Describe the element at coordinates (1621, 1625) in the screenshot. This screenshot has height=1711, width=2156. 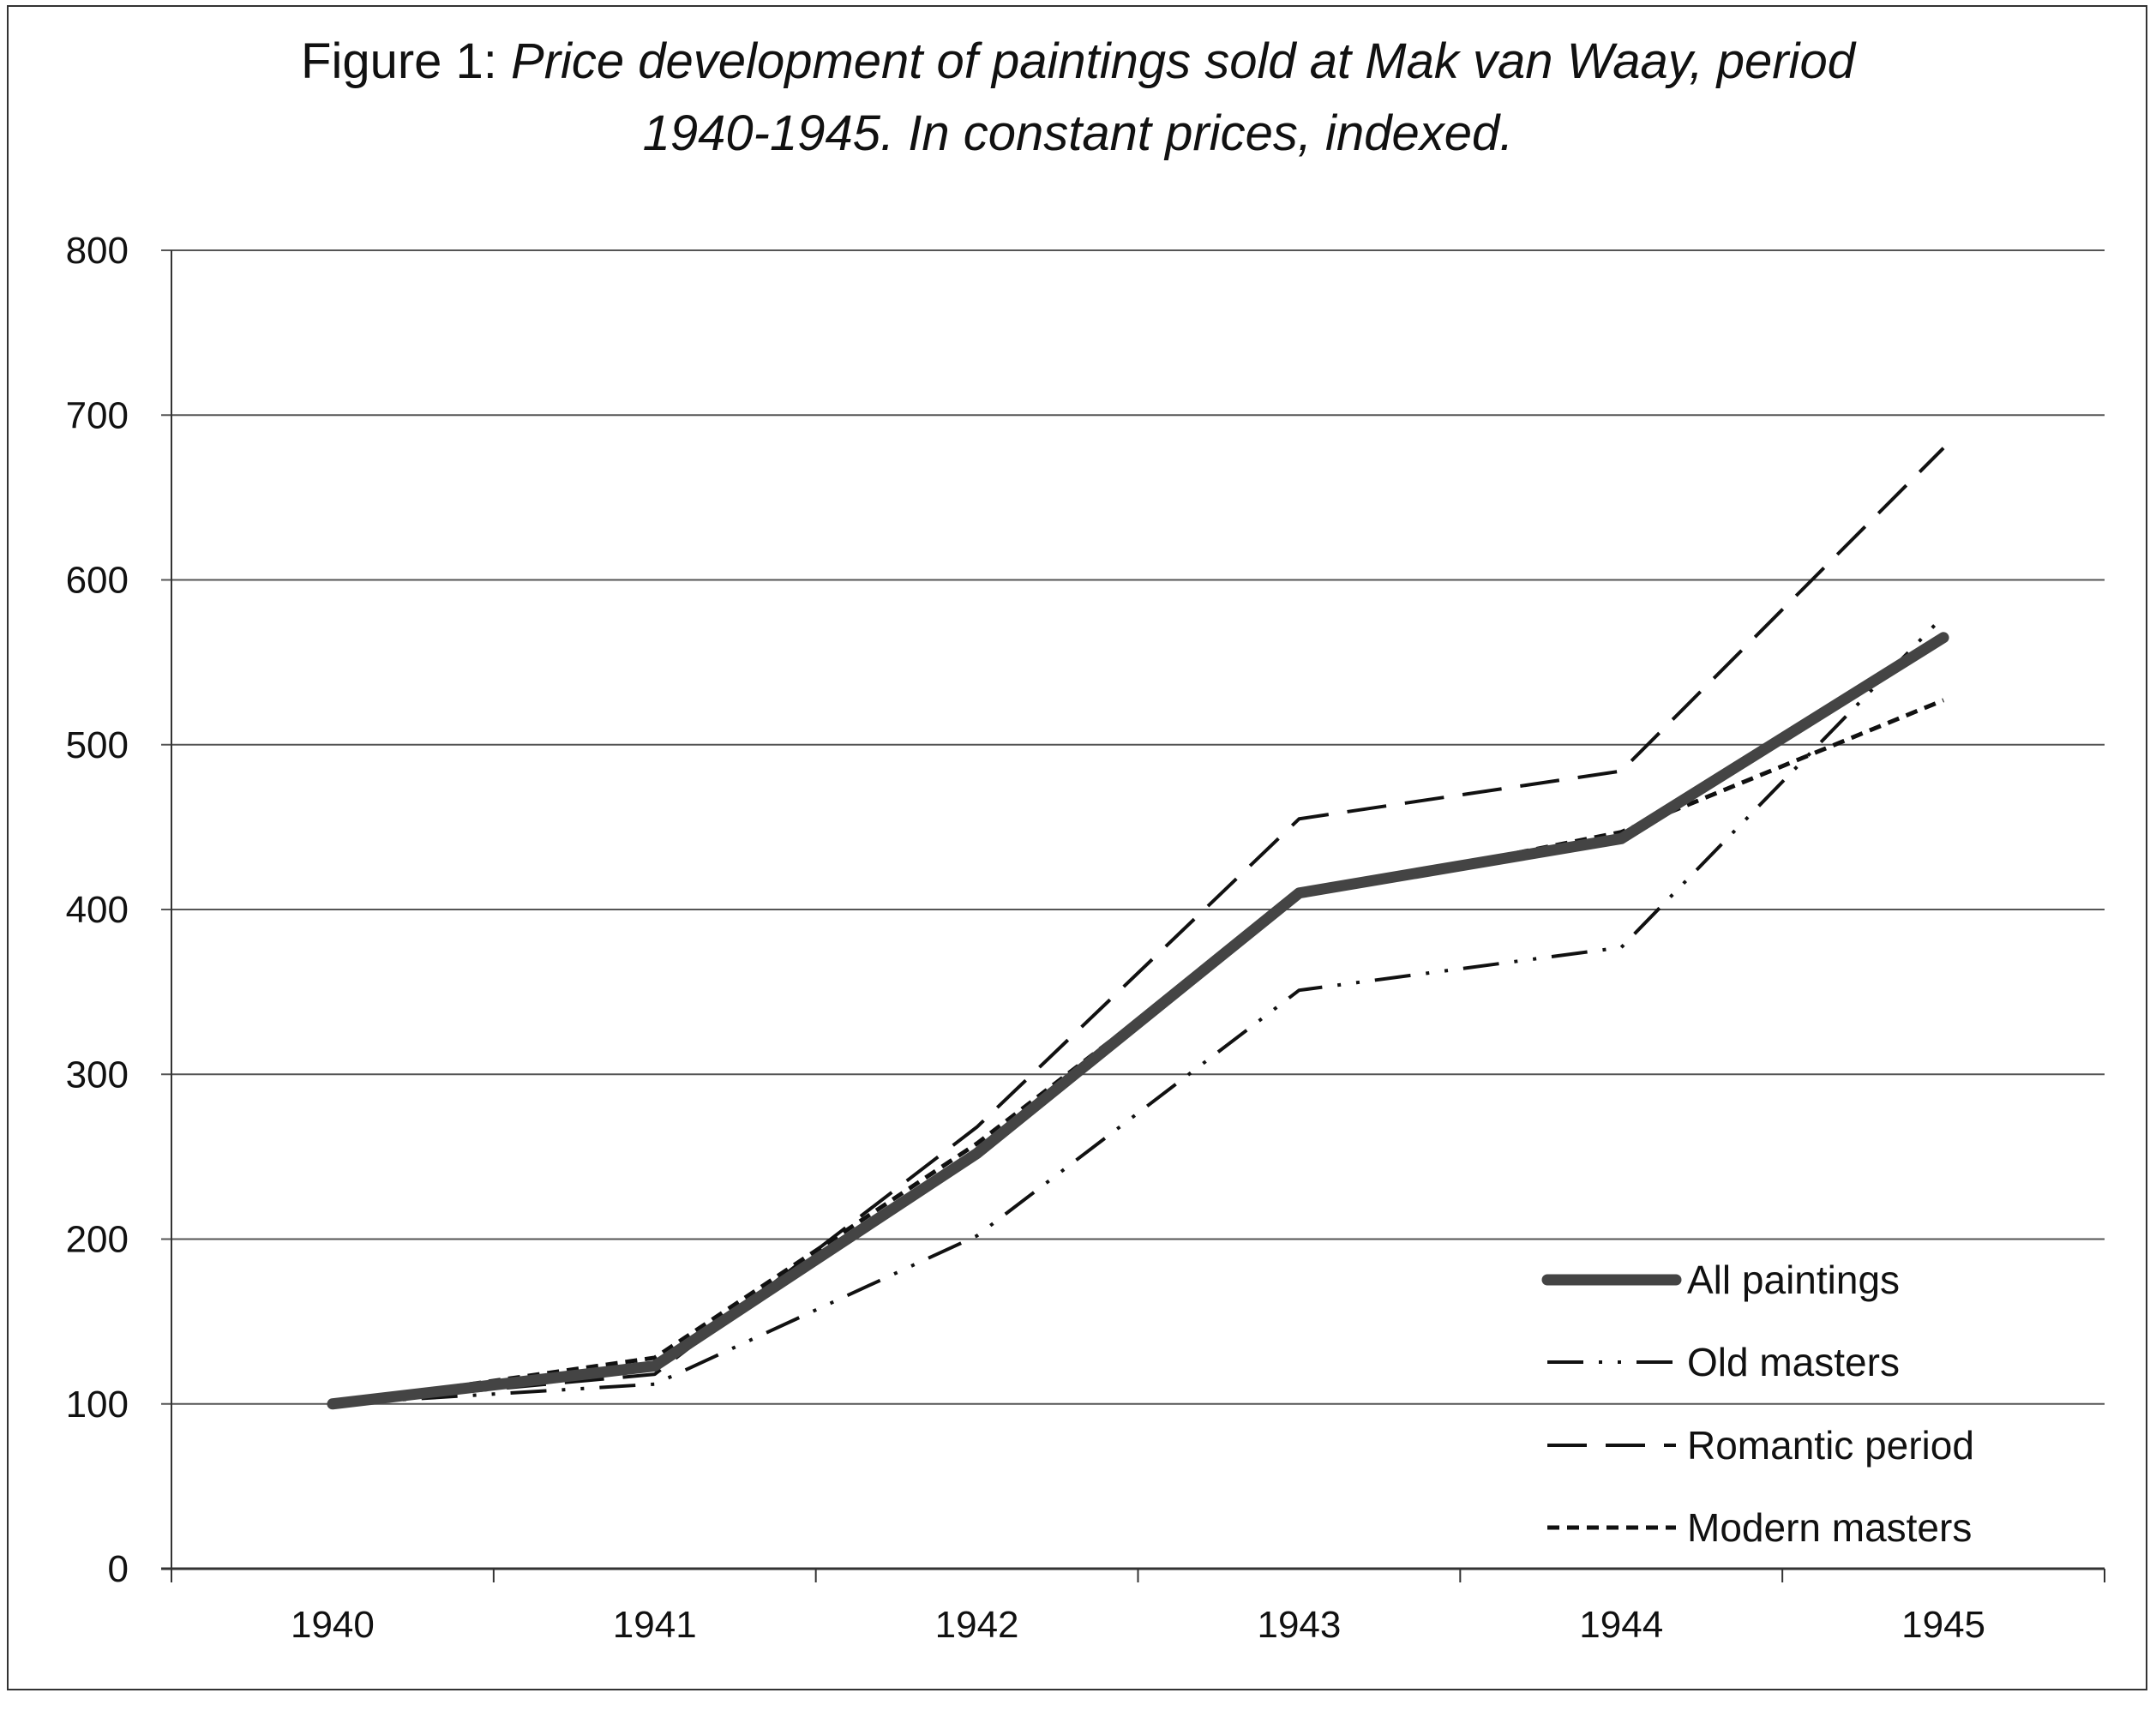
I see `x-tick-label: 1944` at that location.